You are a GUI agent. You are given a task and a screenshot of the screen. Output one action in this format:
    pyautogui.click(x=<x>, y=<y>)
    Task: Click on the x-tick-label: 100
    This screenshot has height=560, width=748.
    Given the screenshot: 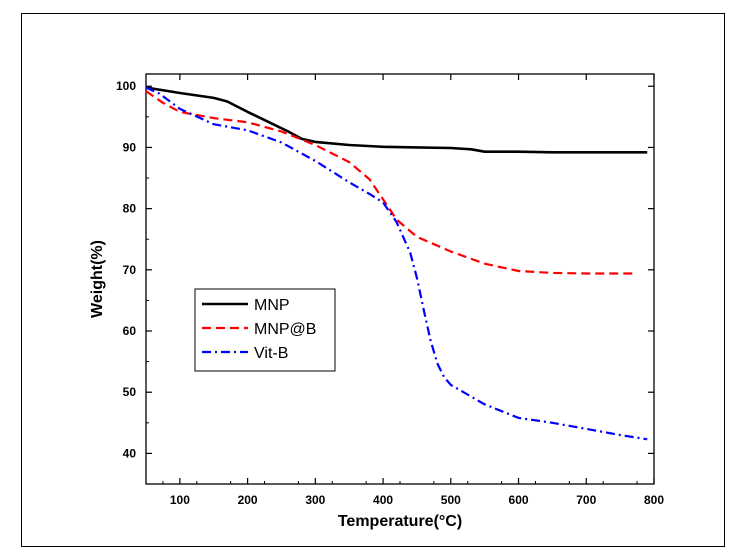 What is the action you would take?
    pyautogui.click(x=180, y=500)
    